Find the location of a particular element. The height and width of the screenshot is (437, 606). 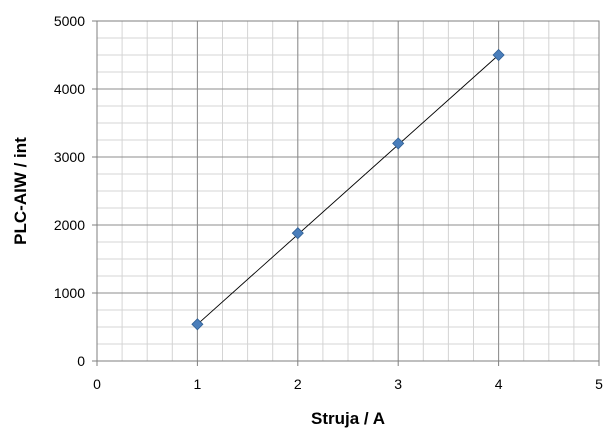

x-axis-tick-labels: 0 1 2 3 4 5 is located at coordinates (348, 384).